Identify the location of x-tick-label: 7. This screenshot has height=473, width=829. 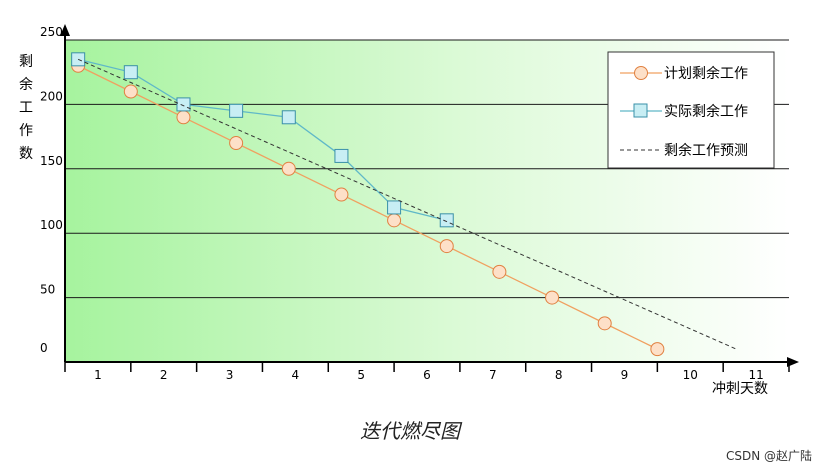
(493, 375).